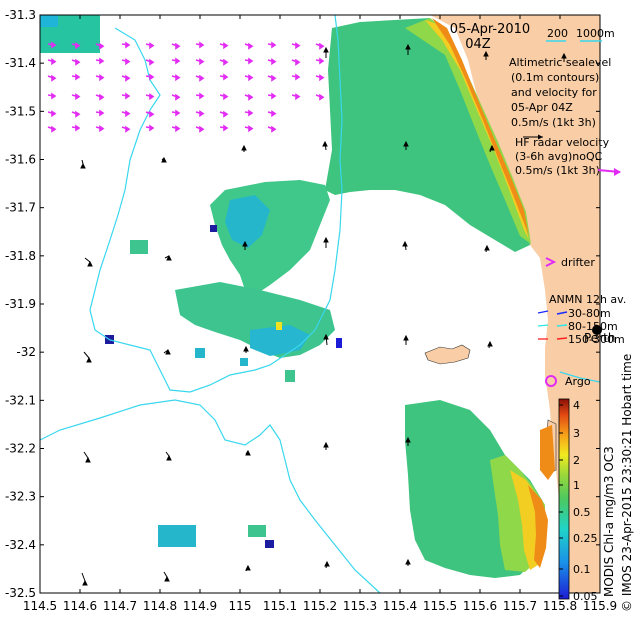 This screenshot has height=630, width=640. What do you see at coordinates (20, 449) in the screenshot?
I see `y-tick-label: -32.2` at bounding box center [20, 449].